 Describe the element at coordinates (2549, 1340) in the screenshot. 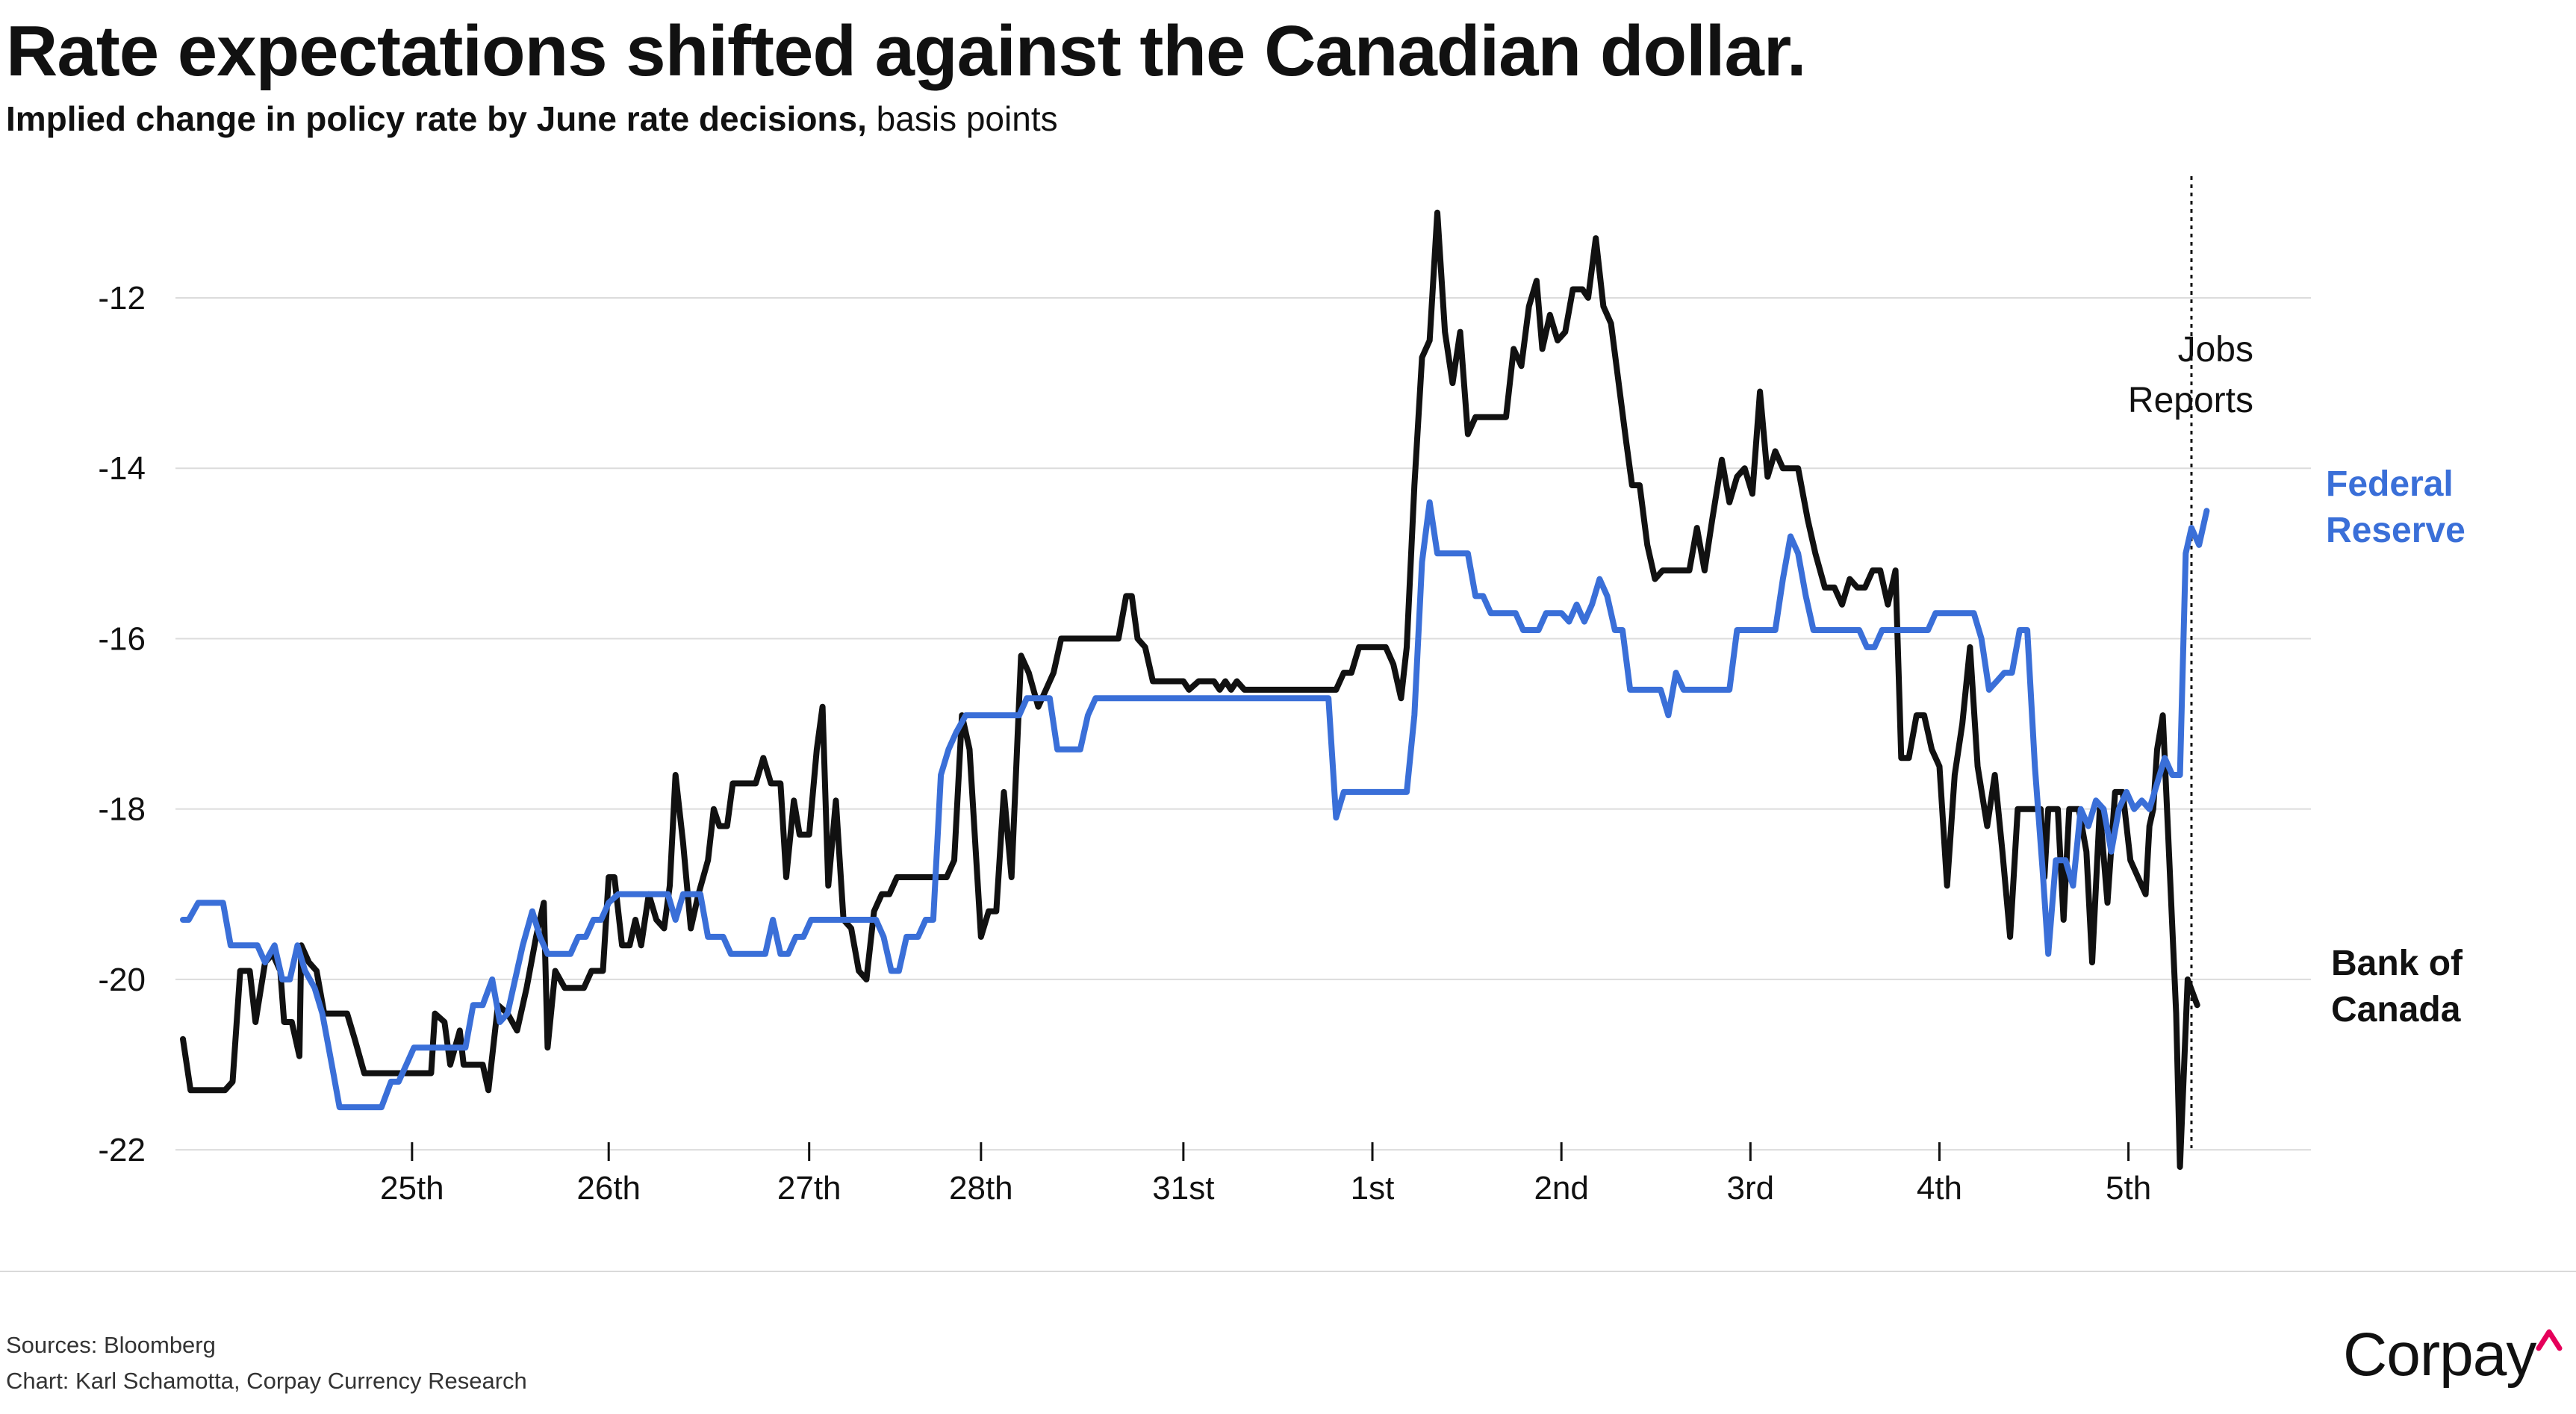

I see `logo-caret-icon` at that location.